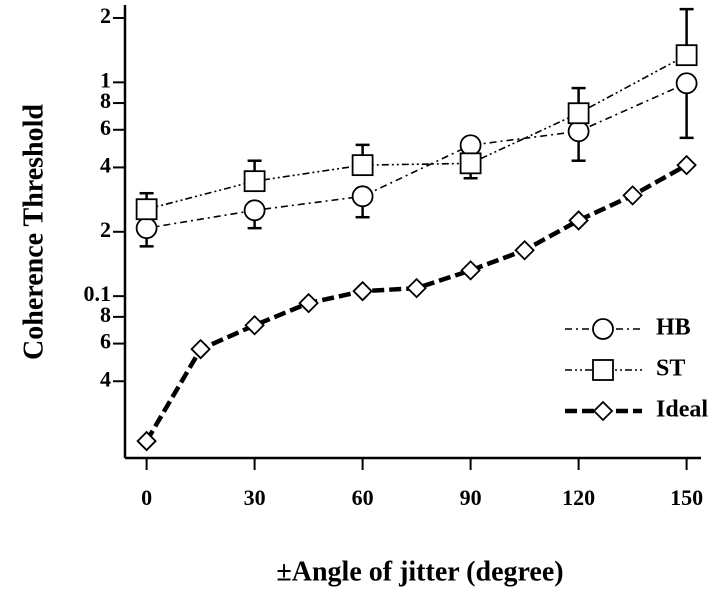 This screenshot has height=594, width=720. I want to click on legend-label: Ideal, so click(682, 410).